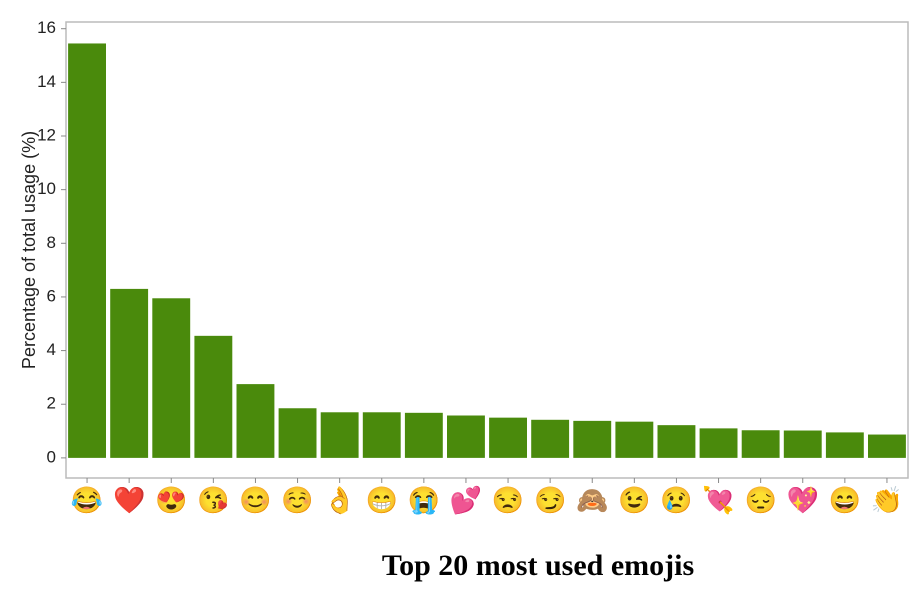 The image size is (920, 594). What do you see at coordinates (592, 500) in the screenshot?
I see `x-tick-label: 🙈` at bounding box center [592, 500].